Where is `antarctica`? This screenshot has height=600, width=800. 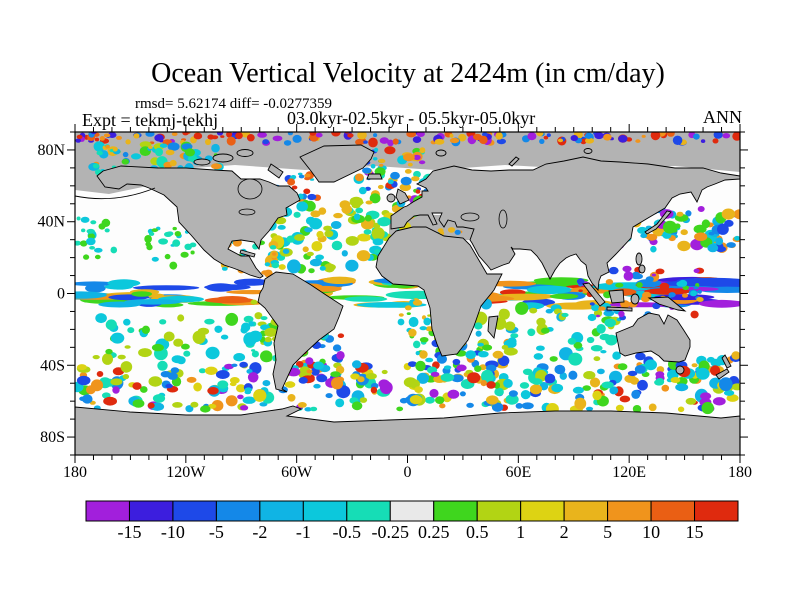
antarctica is located at coordinates (407, 430).